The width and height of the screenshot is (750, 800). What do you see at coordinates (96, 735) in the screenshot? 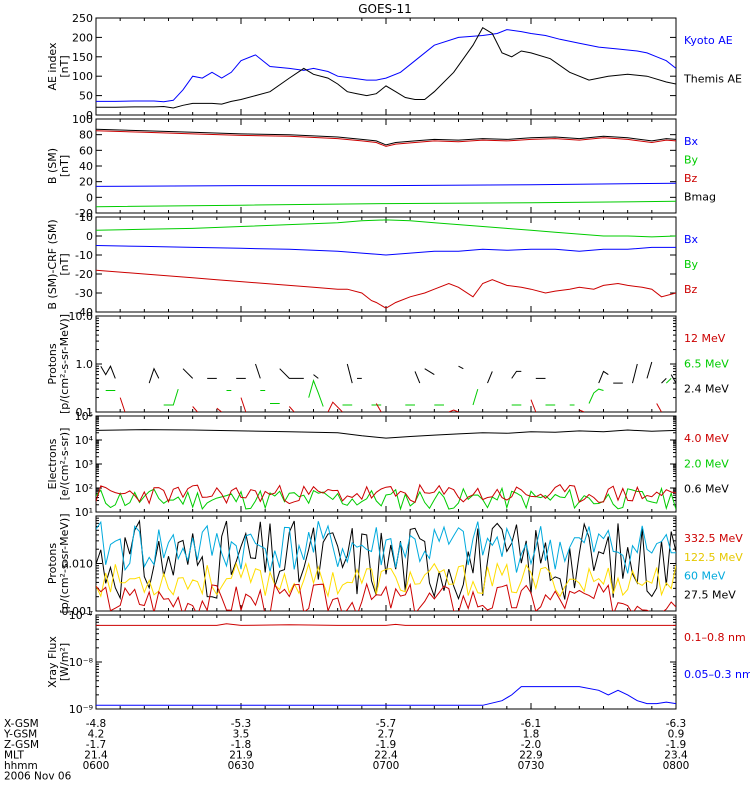
I see `x-row-value: 4.2` at bounding box center [96, 735].